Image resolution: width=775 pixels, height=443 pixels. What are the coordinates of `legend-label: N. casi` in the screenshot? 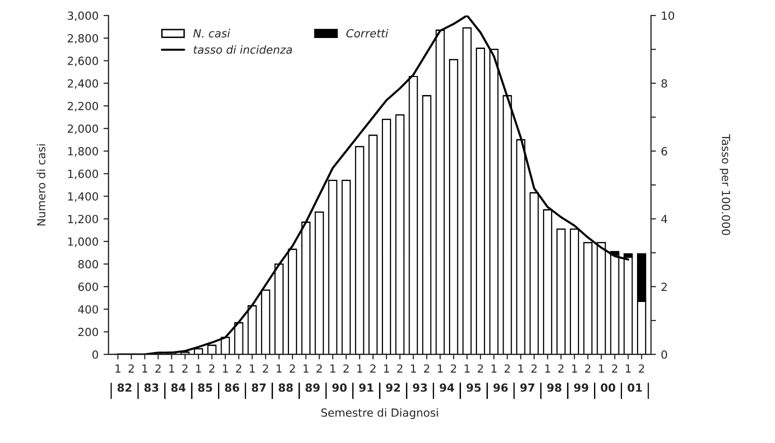 It's located at (211, 33).